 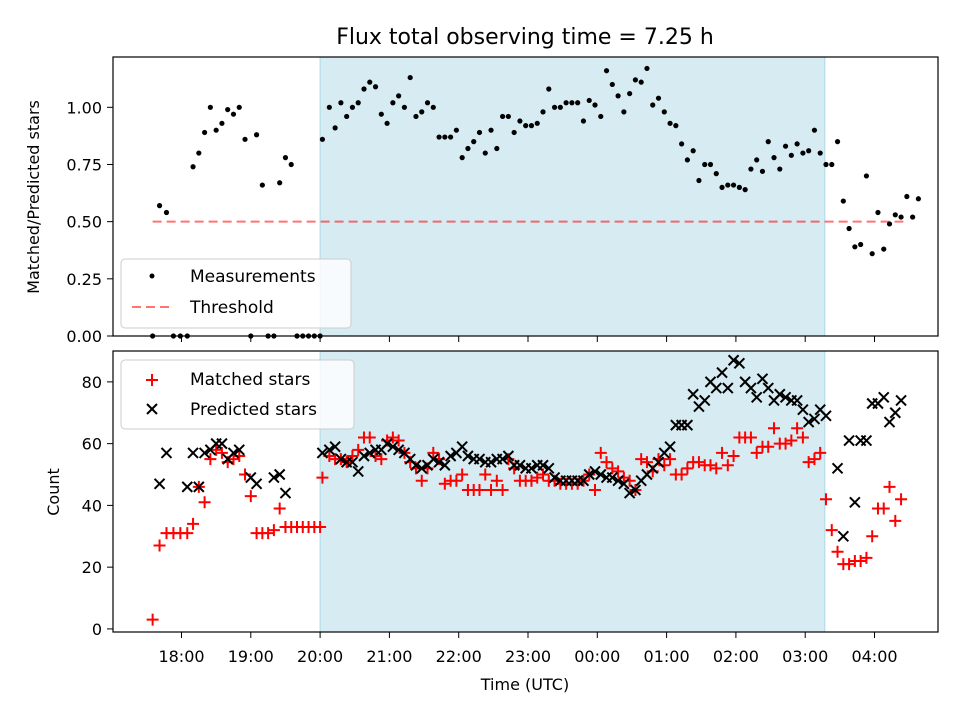 What do you see at coordinates (152, 409) in the screenshot?
I see `legend-predicted-marker` at bounding box center [152, 409].